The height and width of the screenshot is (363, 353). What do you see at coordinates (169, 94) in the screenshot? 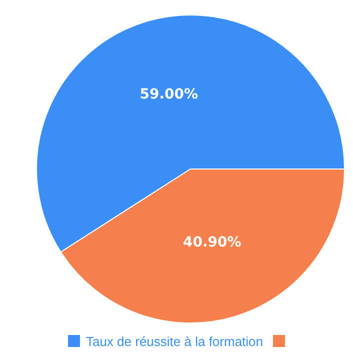
I see `data-label: 59.00%` at bounding box center [169, 94].